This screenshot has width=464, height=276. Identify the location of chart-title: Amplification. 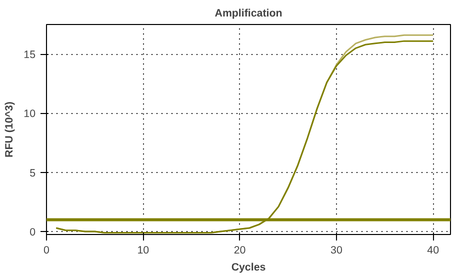
(248, 14).